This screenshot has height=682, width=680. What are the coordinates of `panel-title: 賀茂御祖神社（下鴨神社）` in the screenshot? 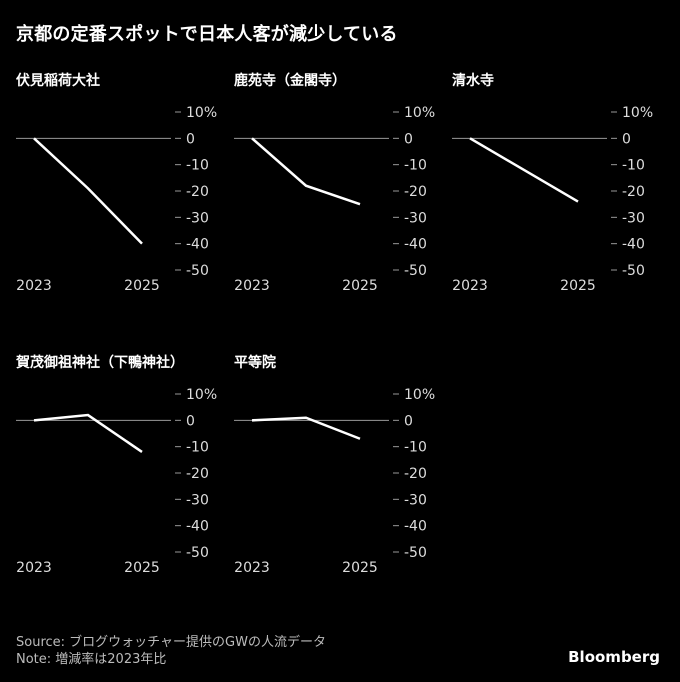 It's located at (100, 363).